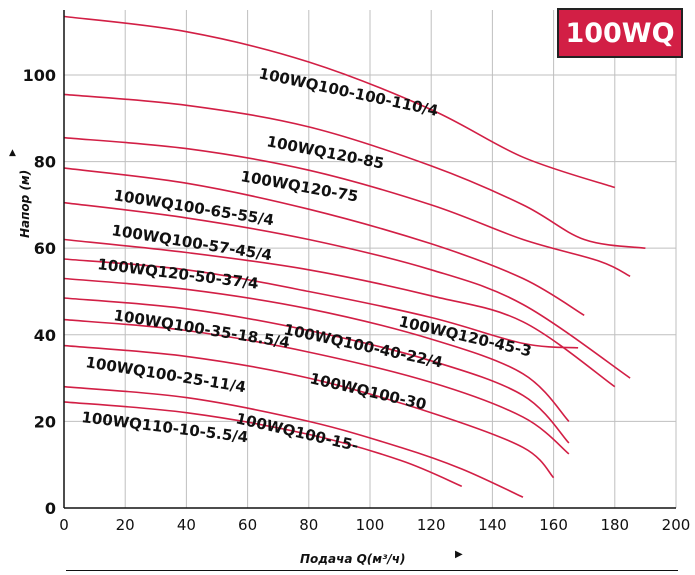  What do you see at coordinates (325, 152) in the screenshot?
I see `curve-label: 100WQ120-85` at bounding box center [325, 152].